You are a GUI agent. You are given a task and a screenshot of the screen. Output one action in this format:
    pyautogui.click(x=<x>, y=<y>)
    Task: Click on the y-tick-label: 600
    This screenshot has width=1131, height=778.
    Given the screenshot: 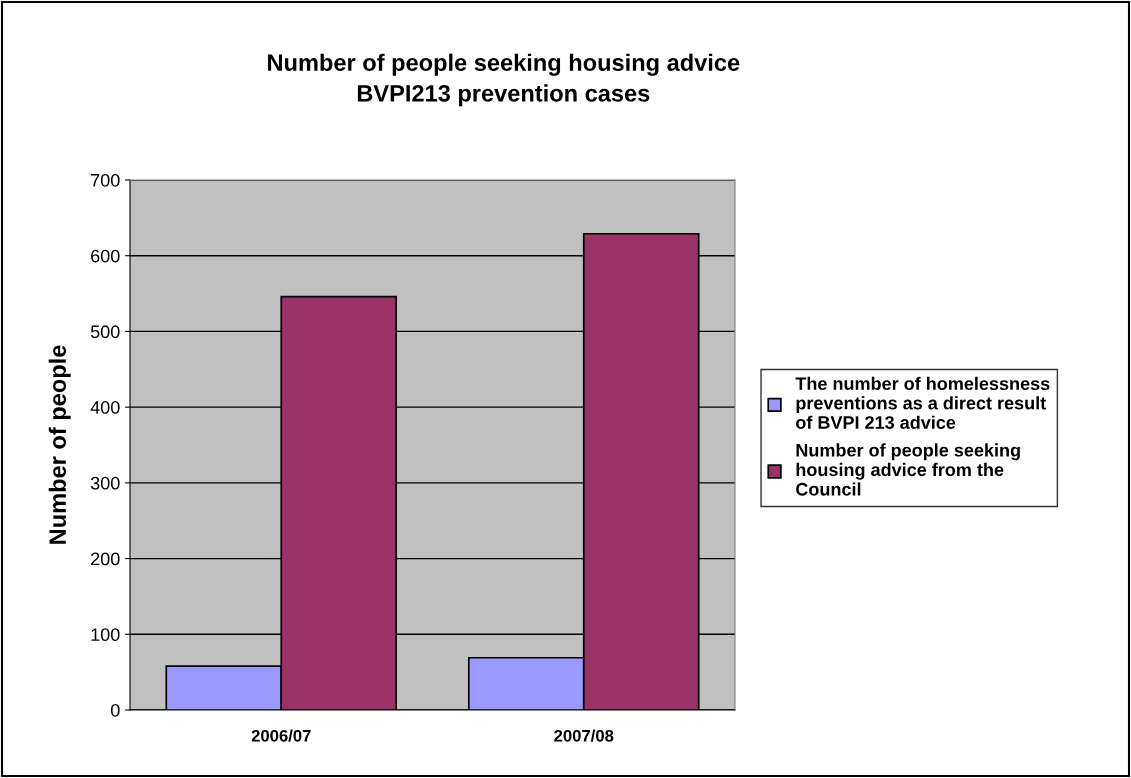 What is the action you would take?
    pyautogui.click(x=105, y=256)
    